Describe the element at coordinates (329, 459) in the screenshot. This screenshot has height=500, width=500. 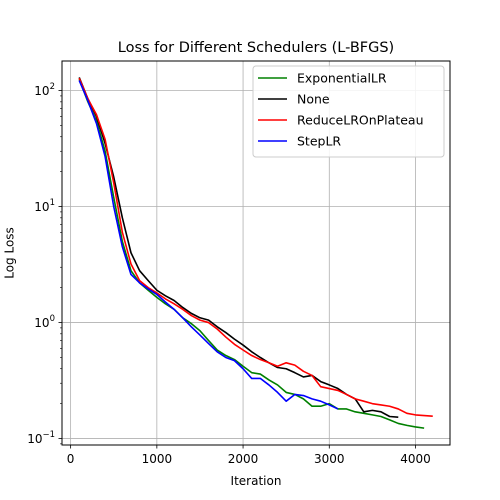
I see `x-tick-label: 3000` at that location.